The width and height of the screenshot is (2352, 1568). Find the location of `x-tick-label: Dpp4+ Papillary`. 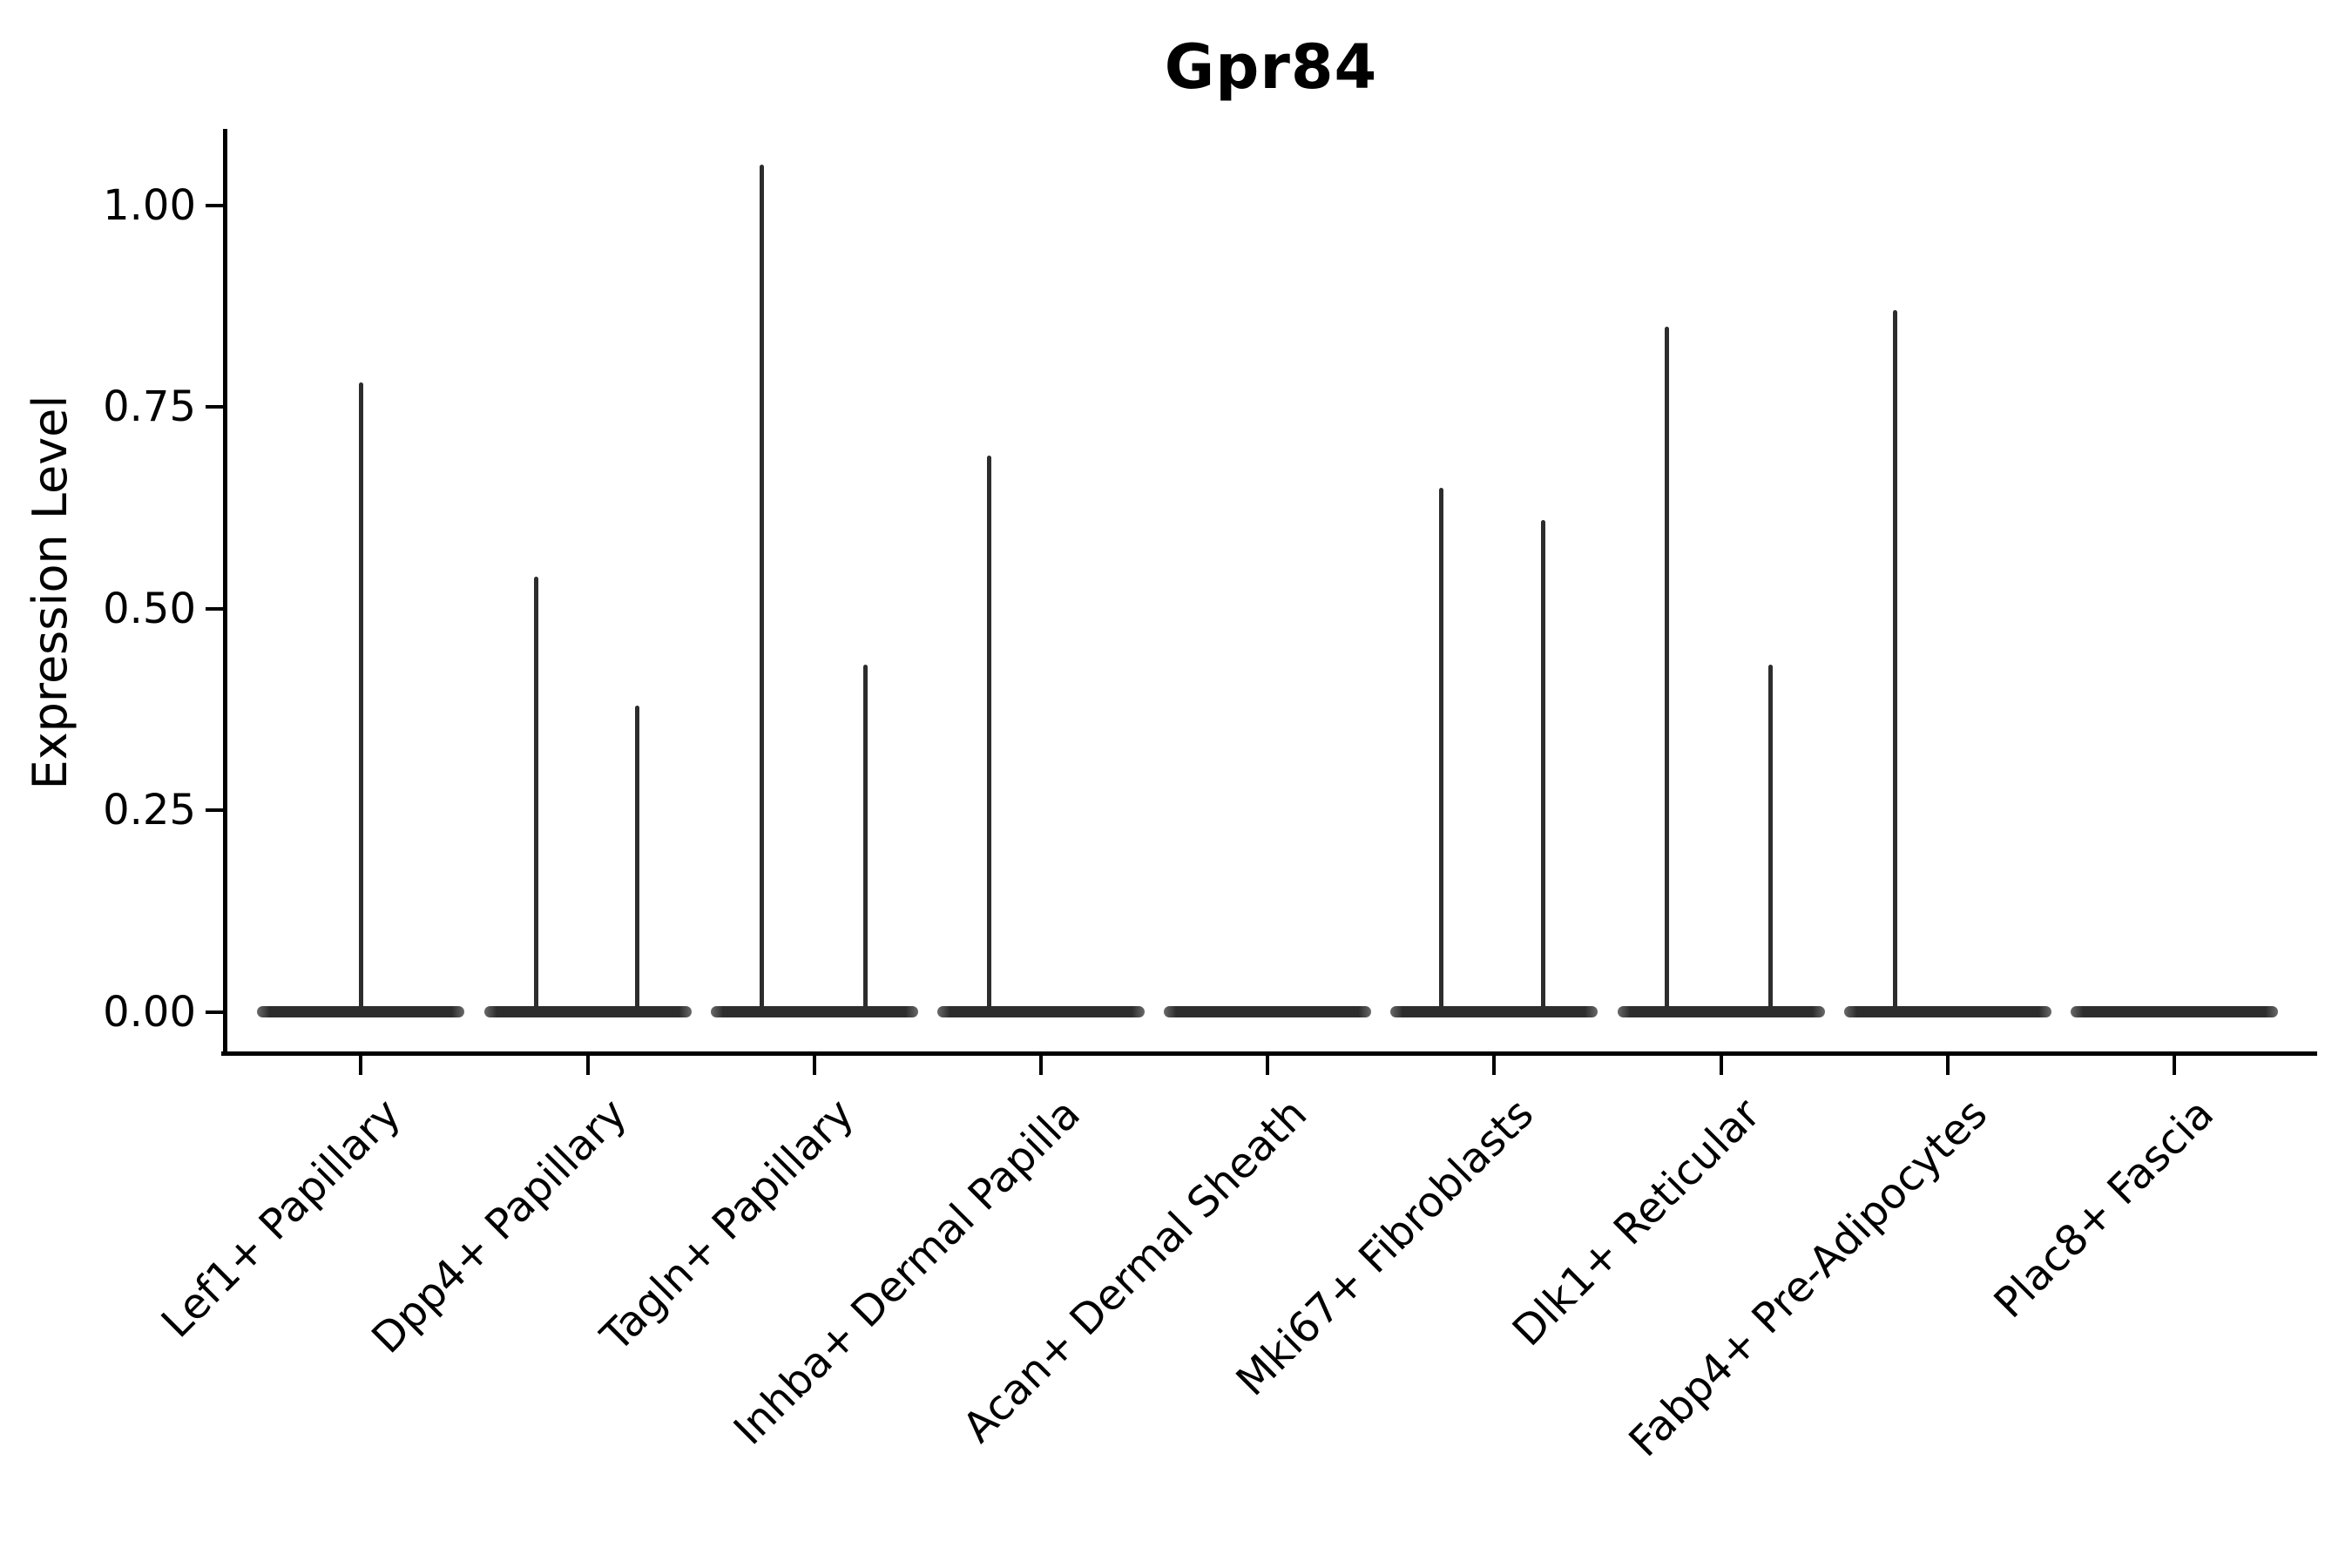

x-tick-label: Dpp4+ Papillary is located at coordinates (500, 1226).